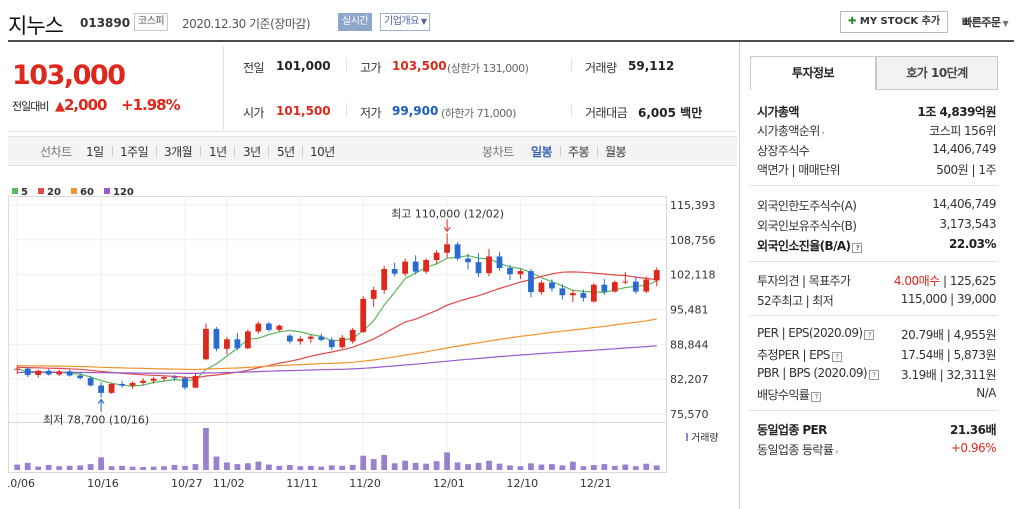 The height and width of the screenshot is (509, 1018). I want to click on company-overview-dropdown: 기업개요 ▼, so click(405, 22).